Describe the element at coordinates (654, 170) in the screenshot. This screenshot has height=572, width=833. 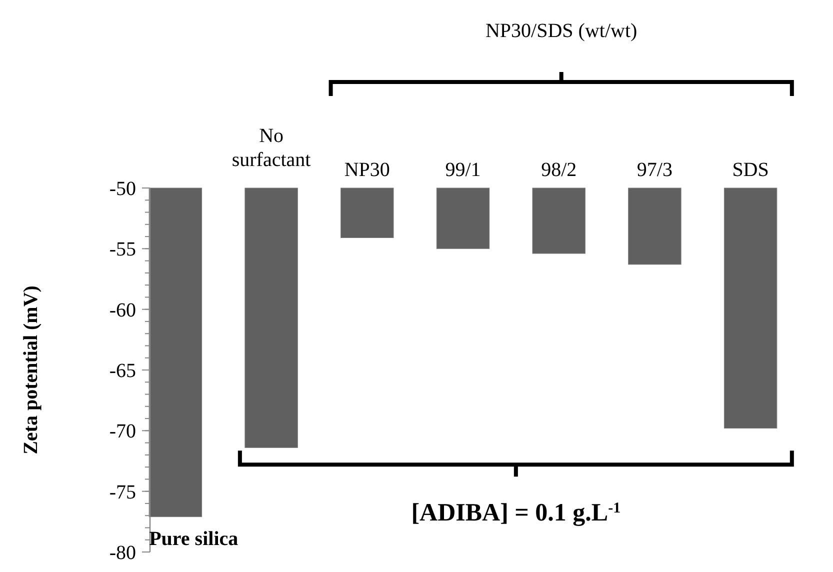
I see `x-tick-label: 97/3` at that location.